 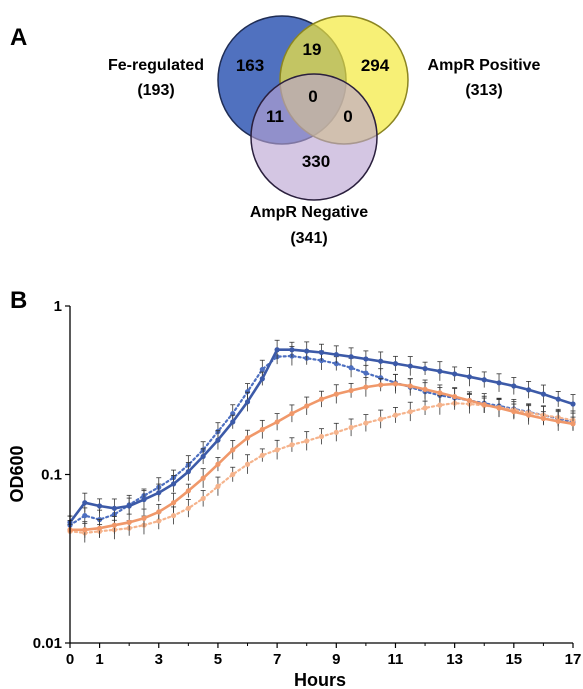 What do you see at coordinates (312, 49) in the screenshot?
I see `venn-fe-positive-count: 19` at bounding box center [312, 49].